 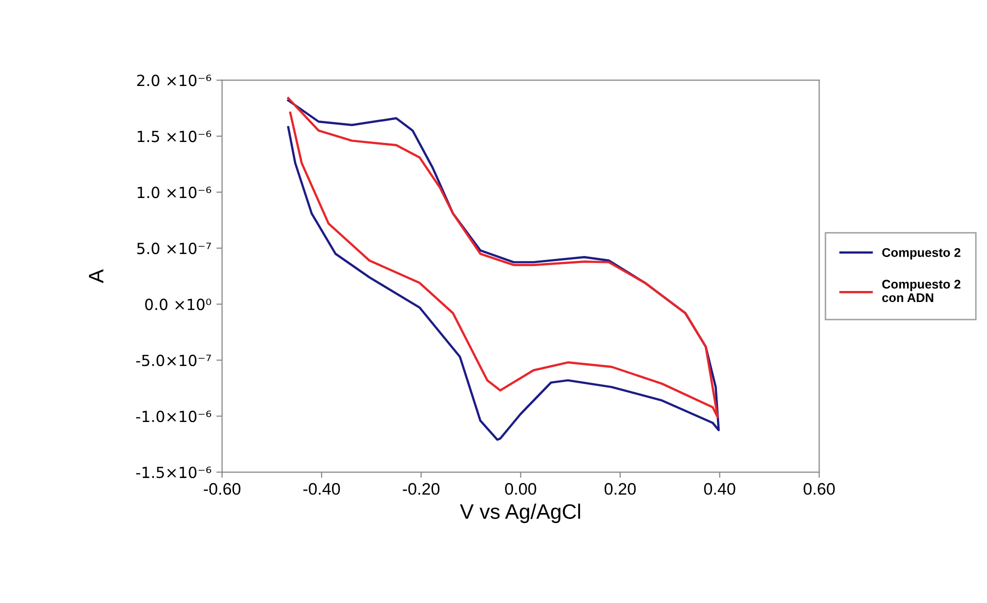 I want to click on x-tick-label: 0.20, so click(x=620, y=489).